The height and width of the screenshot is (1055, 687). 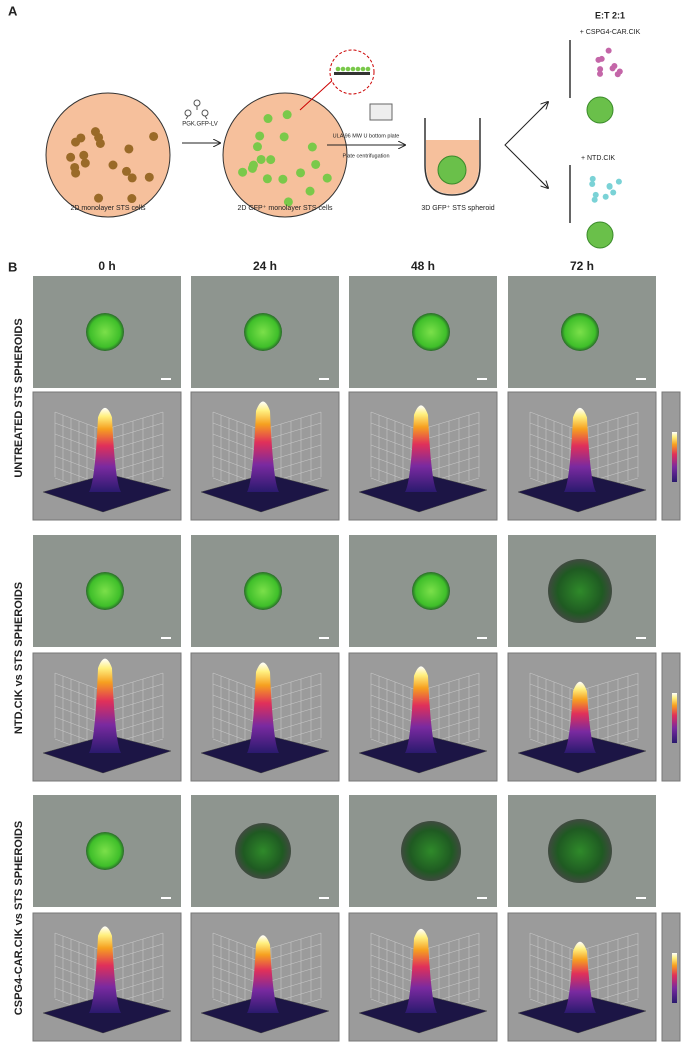 I want to click on time-label: 0 h, so click(x=106, y=266).